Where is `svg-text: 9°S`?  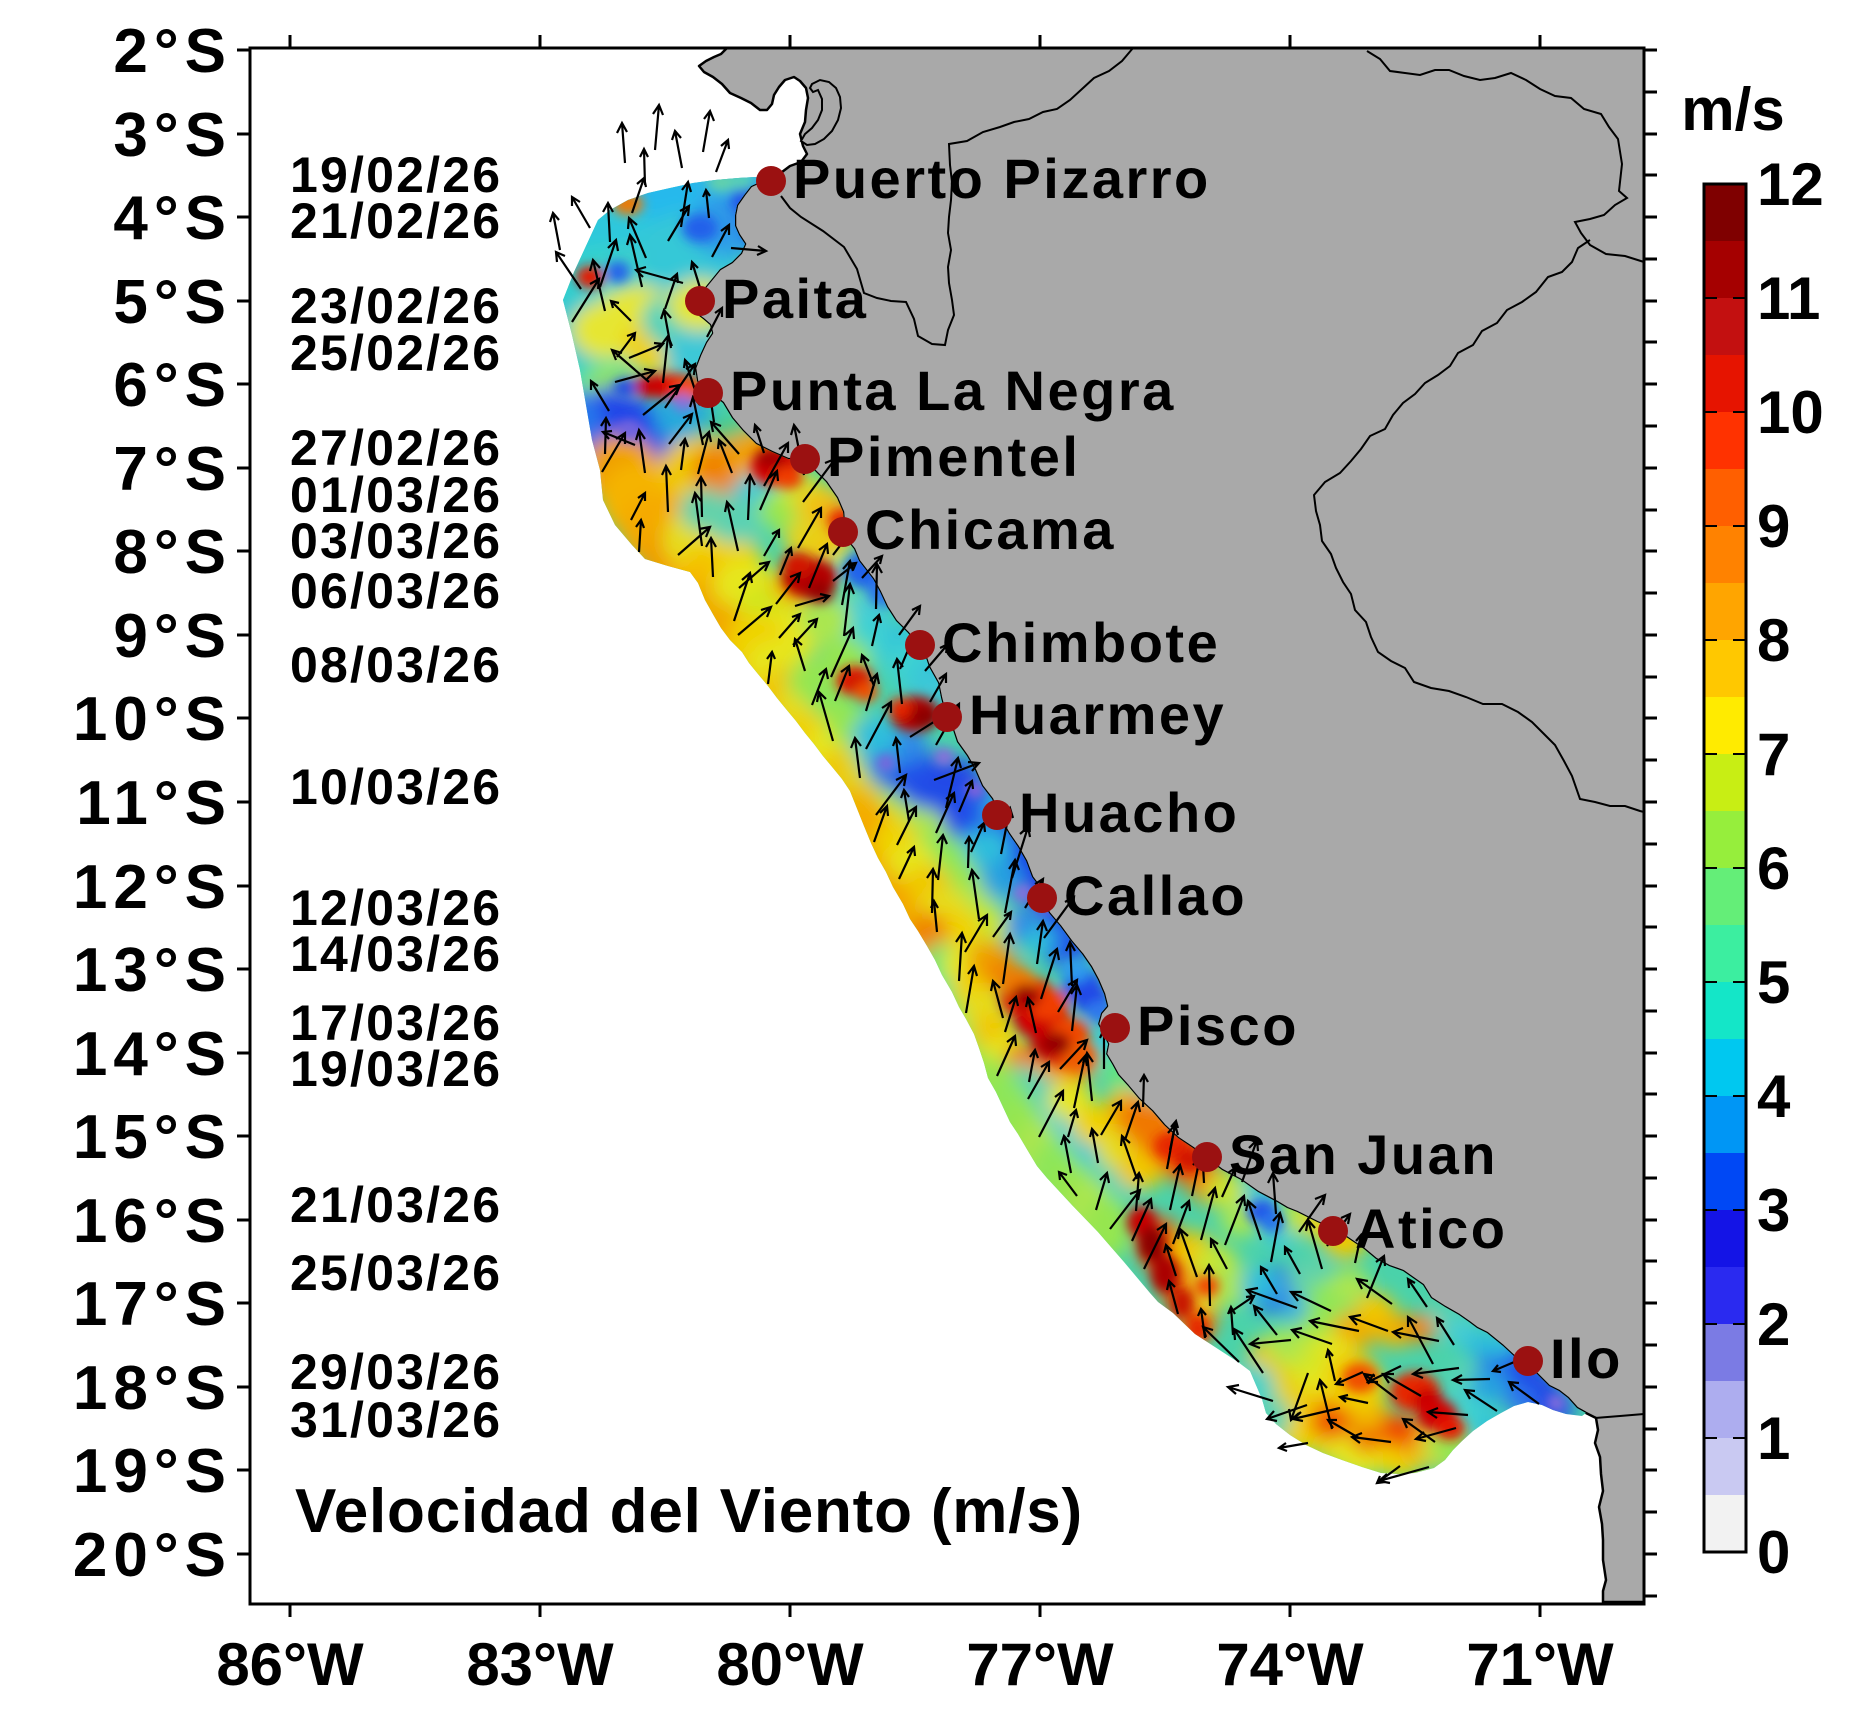 svg-text: 9°S is located at coordinates (172, 636).